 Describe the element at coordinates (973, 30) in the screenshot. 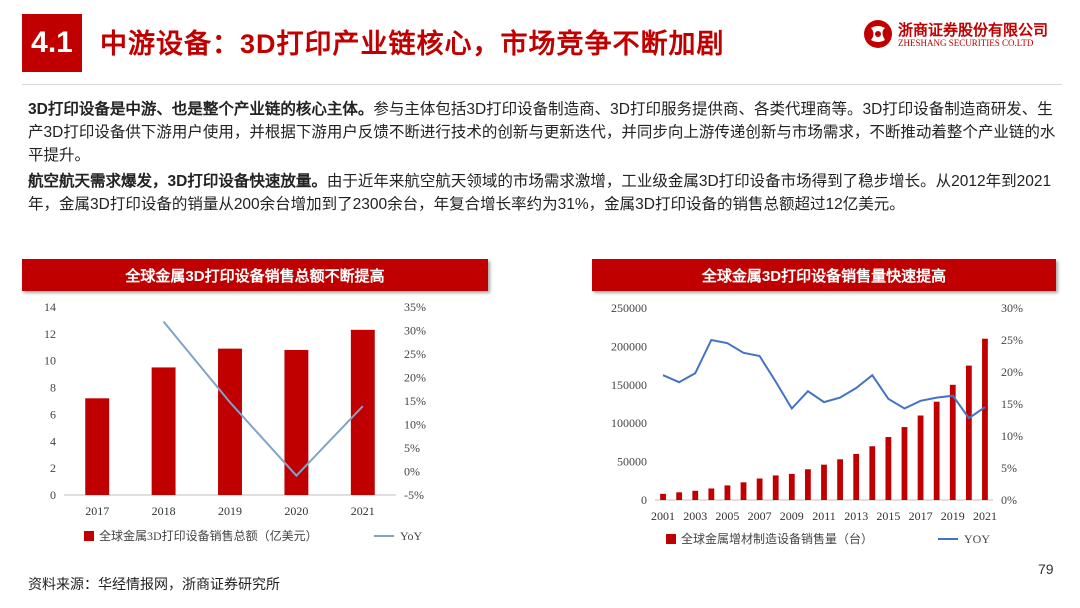

I see `logo-company-name: 浙商证券股份有限公司` at that location.